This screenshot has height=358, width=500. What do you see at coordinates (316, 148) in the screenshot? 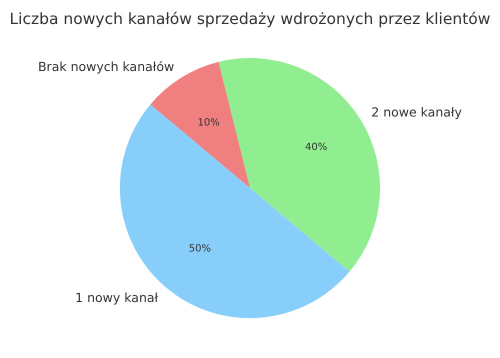
I see `data-label: 40%` at bounding box center [316, 148].